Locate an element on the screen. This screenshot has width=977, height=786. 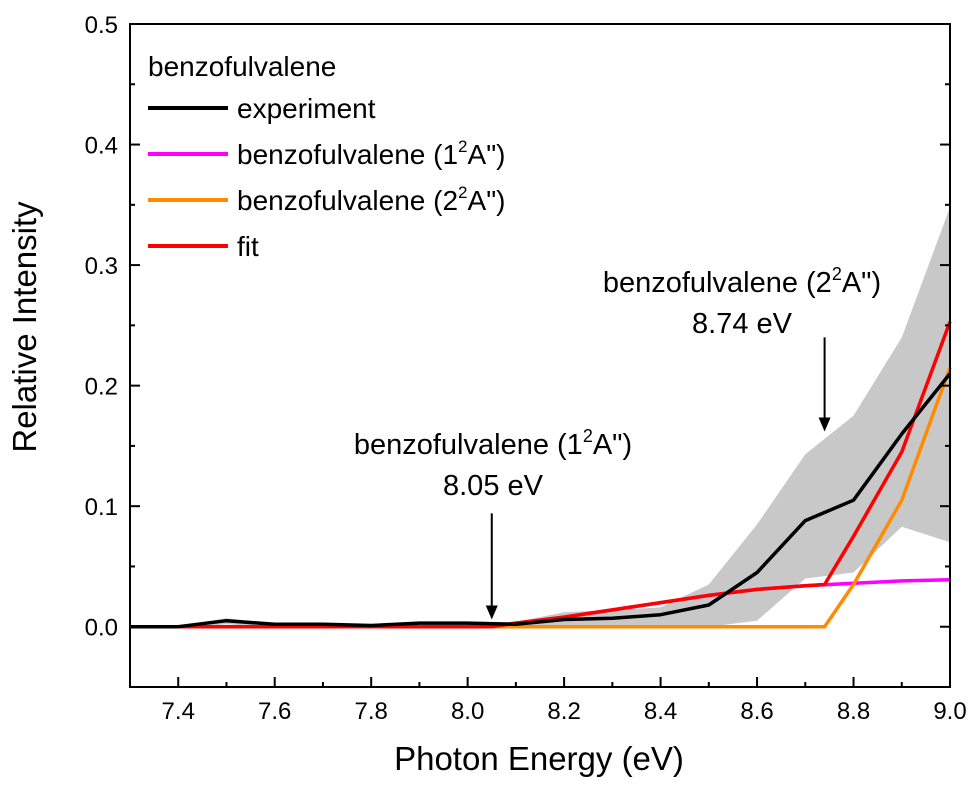
x-tick-label: 8.4 is located at coordinates (660, 711).